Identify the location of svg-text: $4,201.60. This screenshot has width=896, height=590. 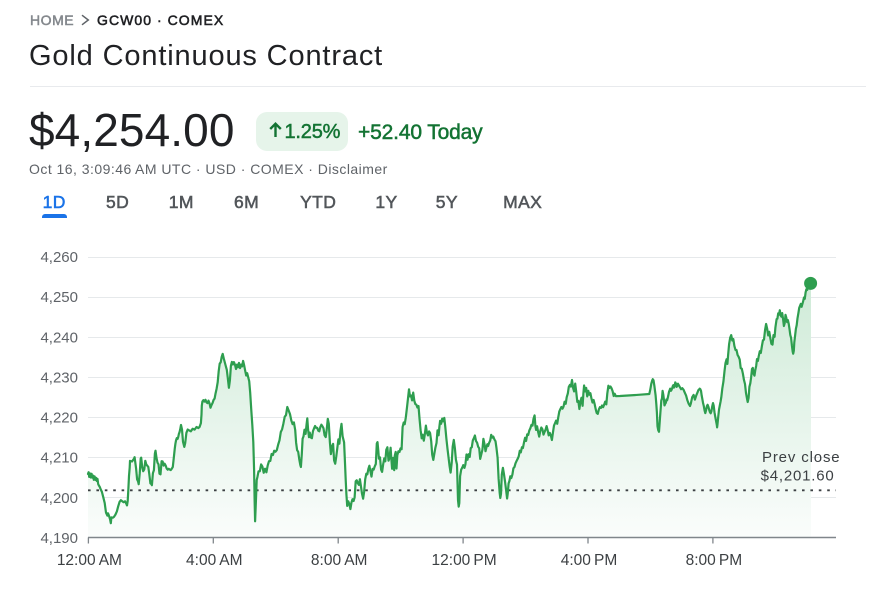
(798, 476).